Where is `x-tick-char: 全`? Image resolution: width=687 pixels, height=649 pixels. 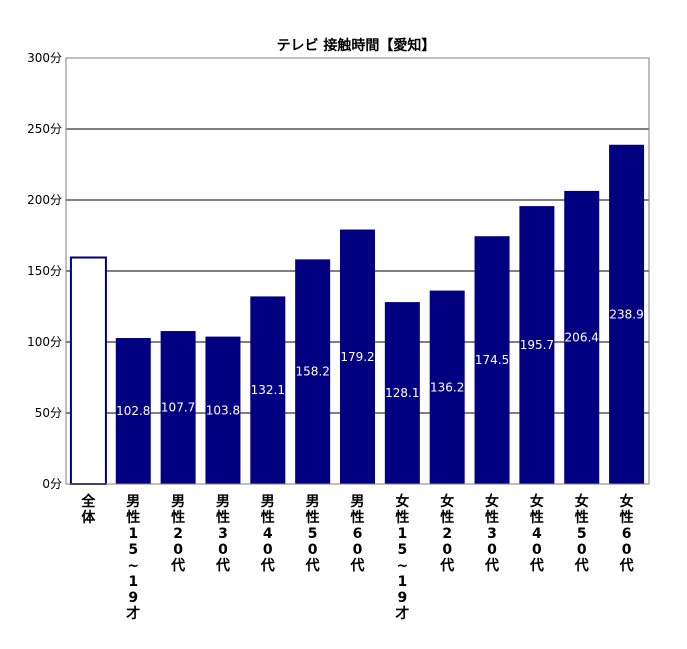
x-tick-char: 全 is located at coordinates (88, 501).